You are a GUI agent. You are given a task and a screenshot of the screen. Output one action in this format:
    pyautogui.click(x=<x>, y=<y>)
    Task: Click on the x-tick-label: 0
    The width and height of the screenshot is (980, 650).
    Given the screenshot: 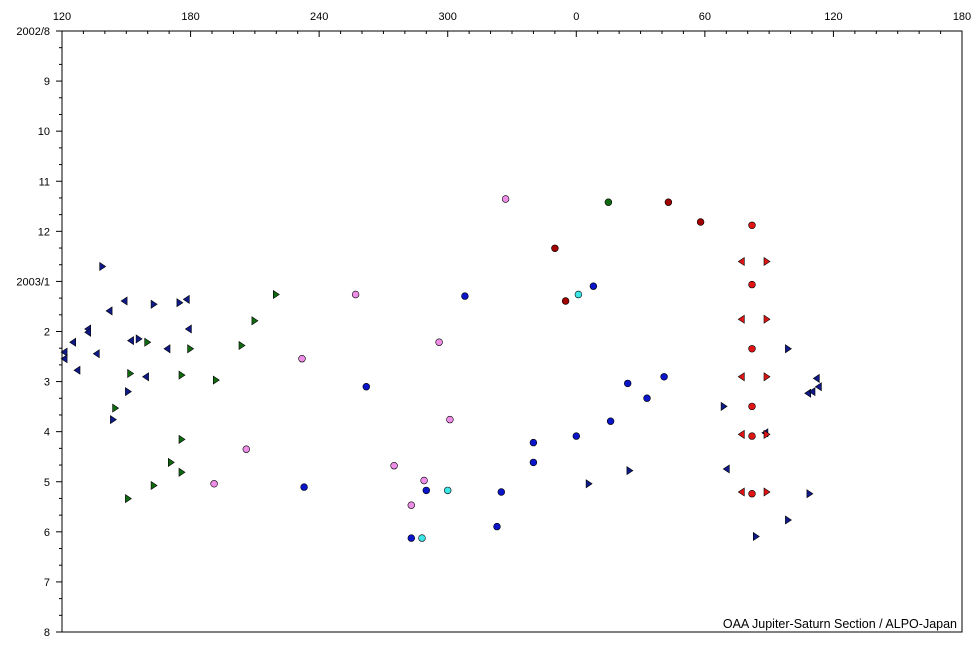 What is the action you would take?
    pyautogui.click(x=576, y=17)
    